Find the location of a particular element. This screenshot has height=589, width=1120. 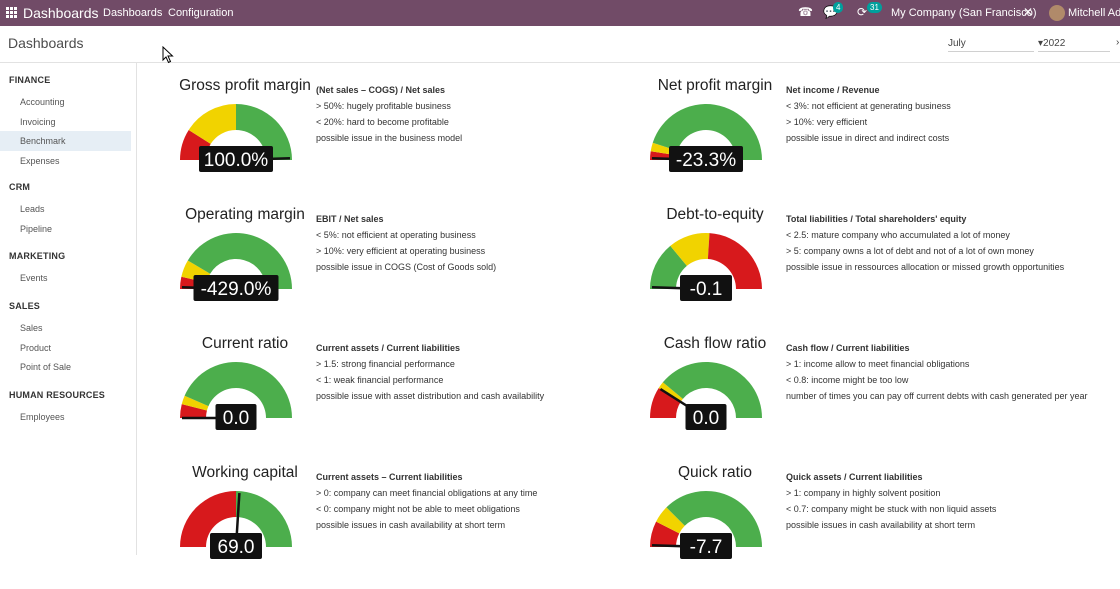

gauge-value: -429.0% is located at coordinates (236, 289).